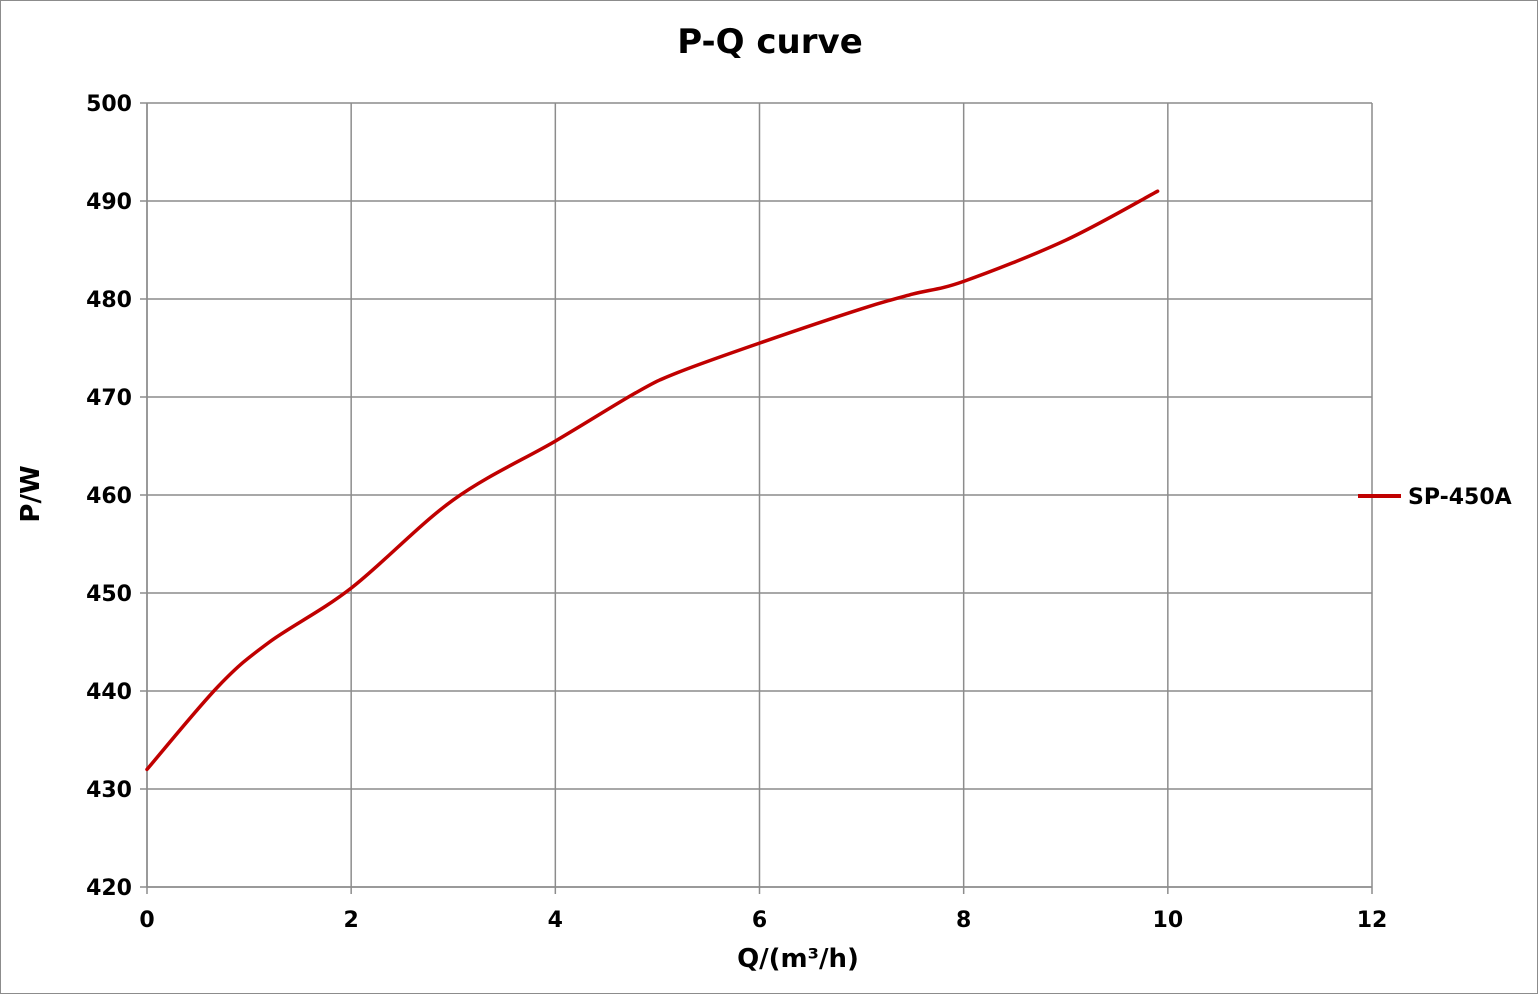 The image size is (1538, 995). Describe the element at coordinates (1460, 497) in the screenshot. I see `legend-label-sp-450a: SP-450A` at that location.